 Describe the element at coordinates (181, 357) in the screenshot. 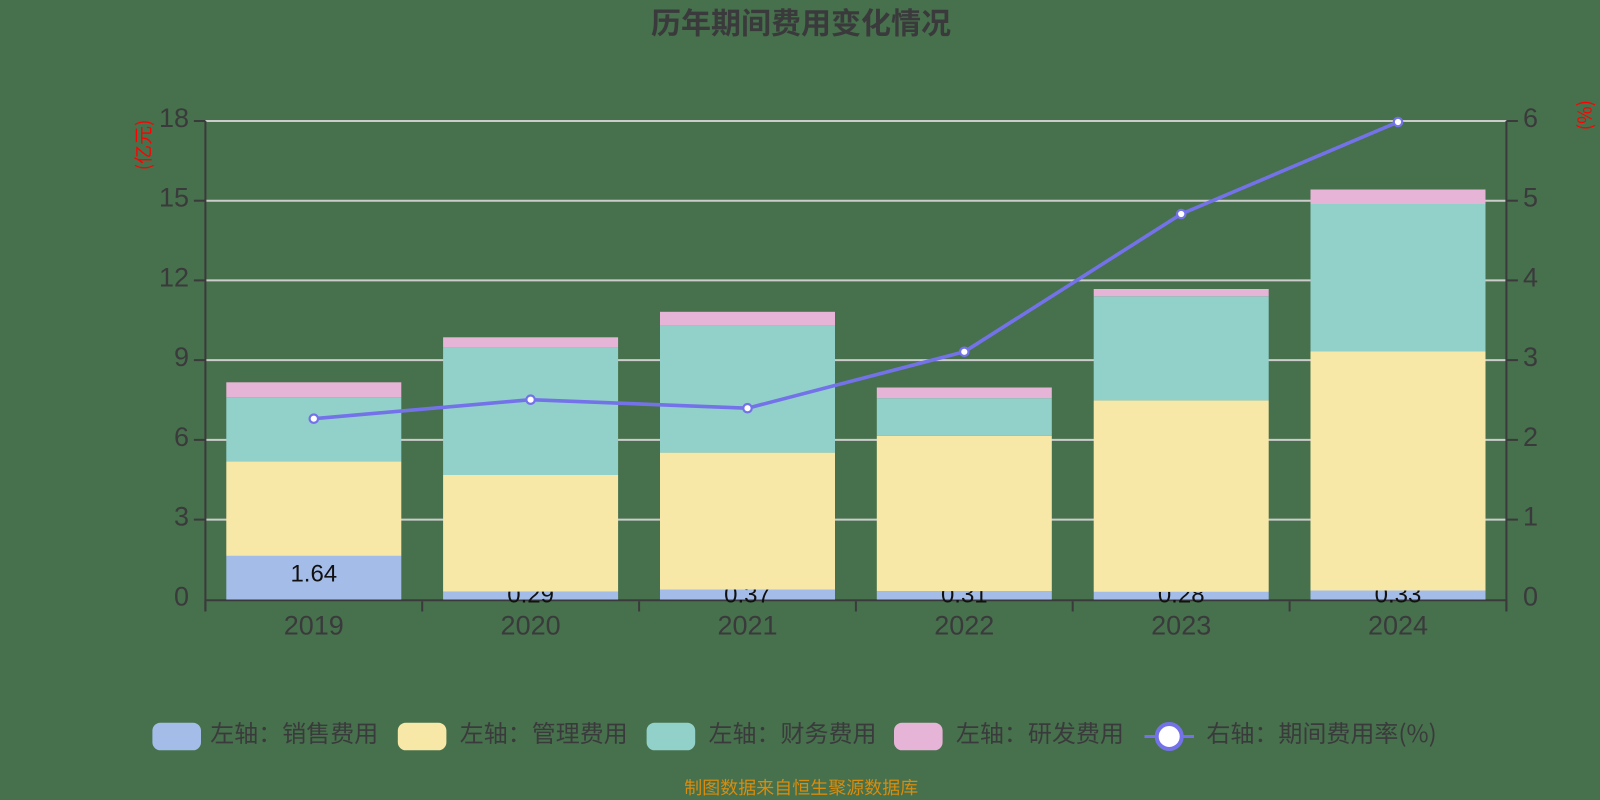

I see `svg-text: 9` at that location.